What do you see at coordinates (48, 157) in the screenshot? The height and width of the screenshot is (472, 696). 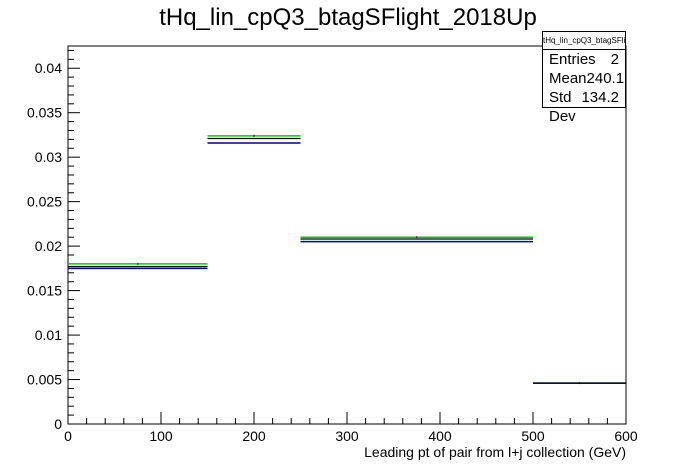 I see `y-tick-label: 0.03` at bounding box center [48, 157].